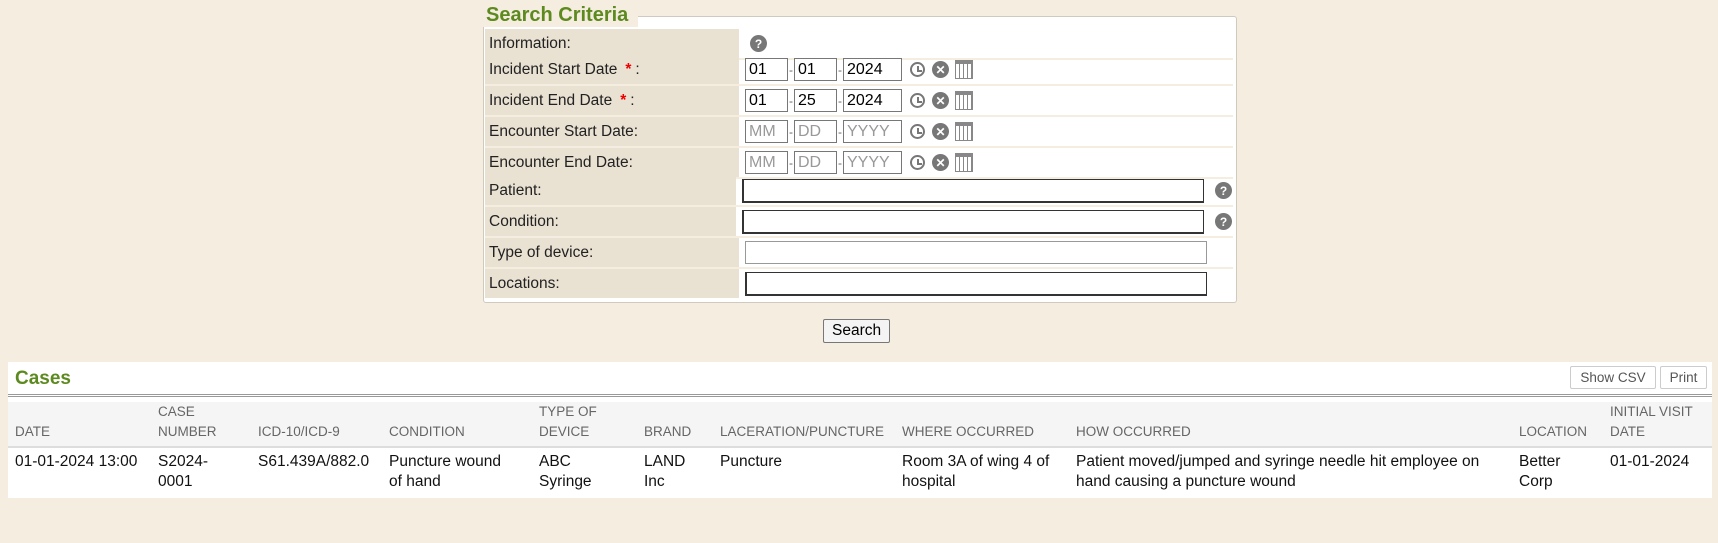 The height and width of the screenshot is (543, 1718). I want to click on column-header: BRAND, so click(668, 431).